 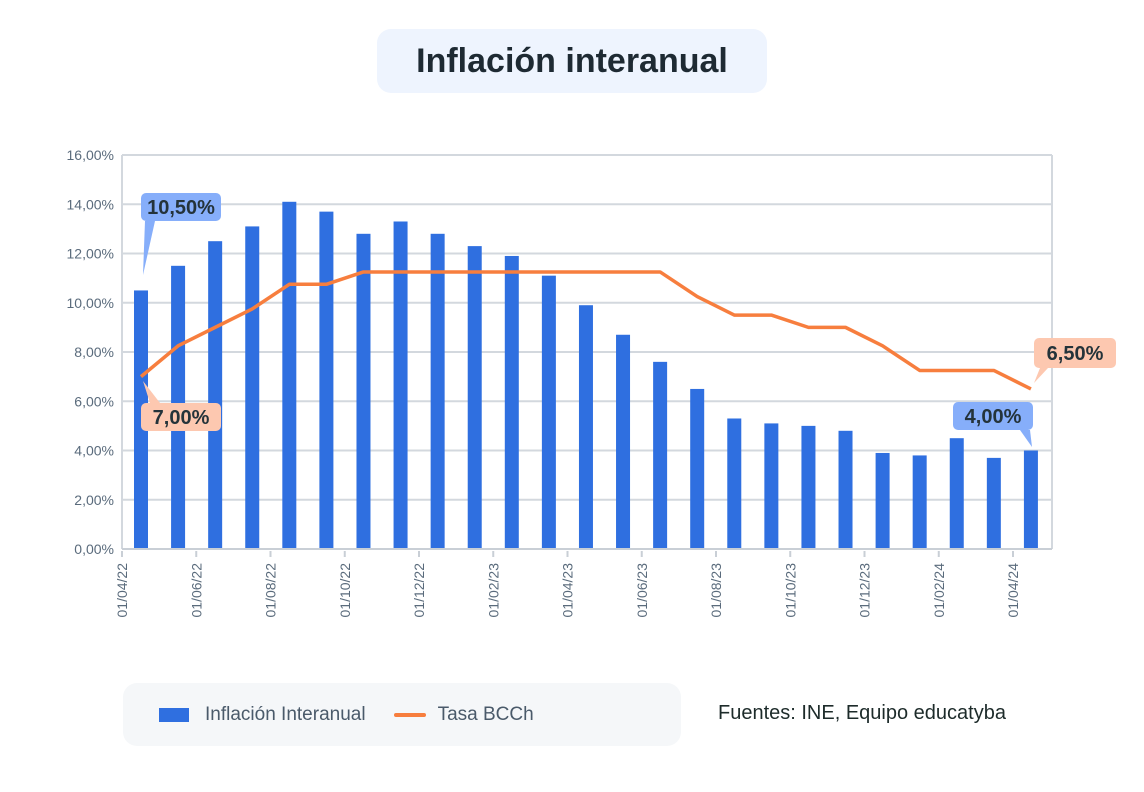 I want to click on callout-label: 4,00%, so click(x=993, y=417).